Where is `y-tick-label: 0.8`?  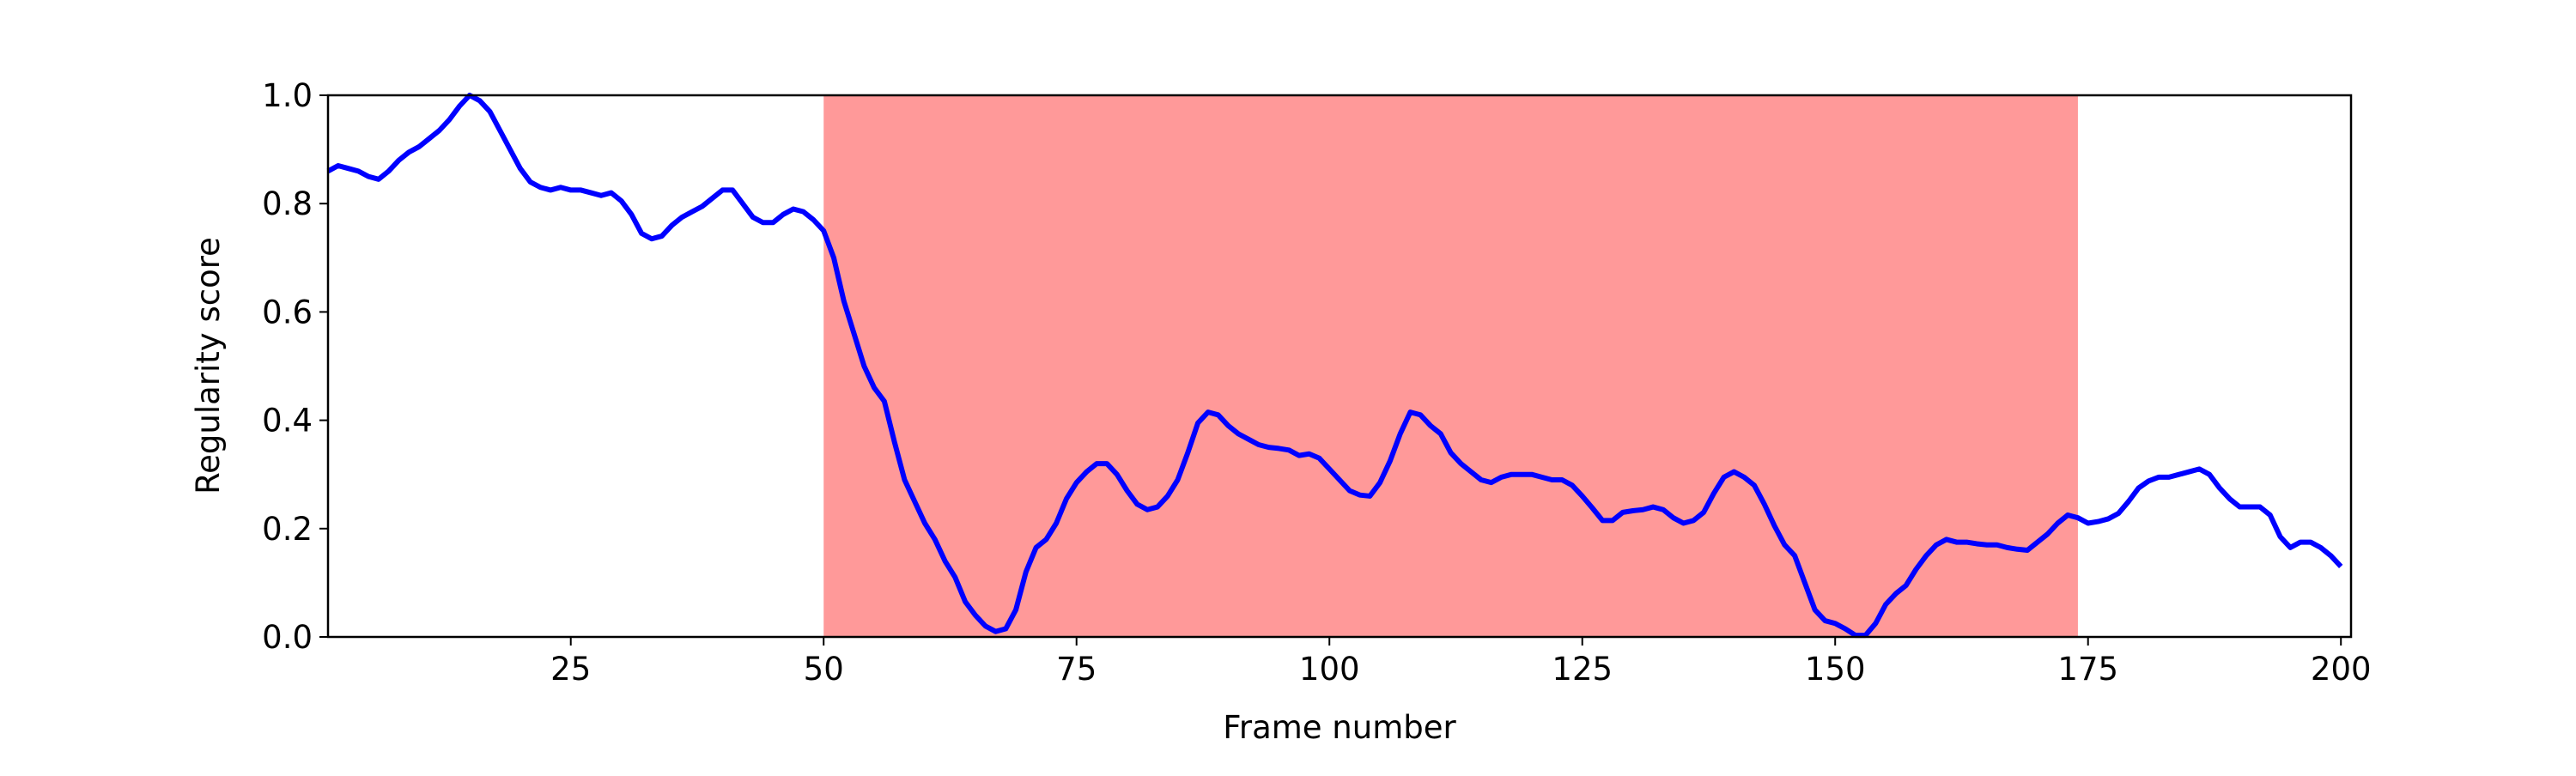
y-tick-label: 0.8 is located at coordinates (287, 204).